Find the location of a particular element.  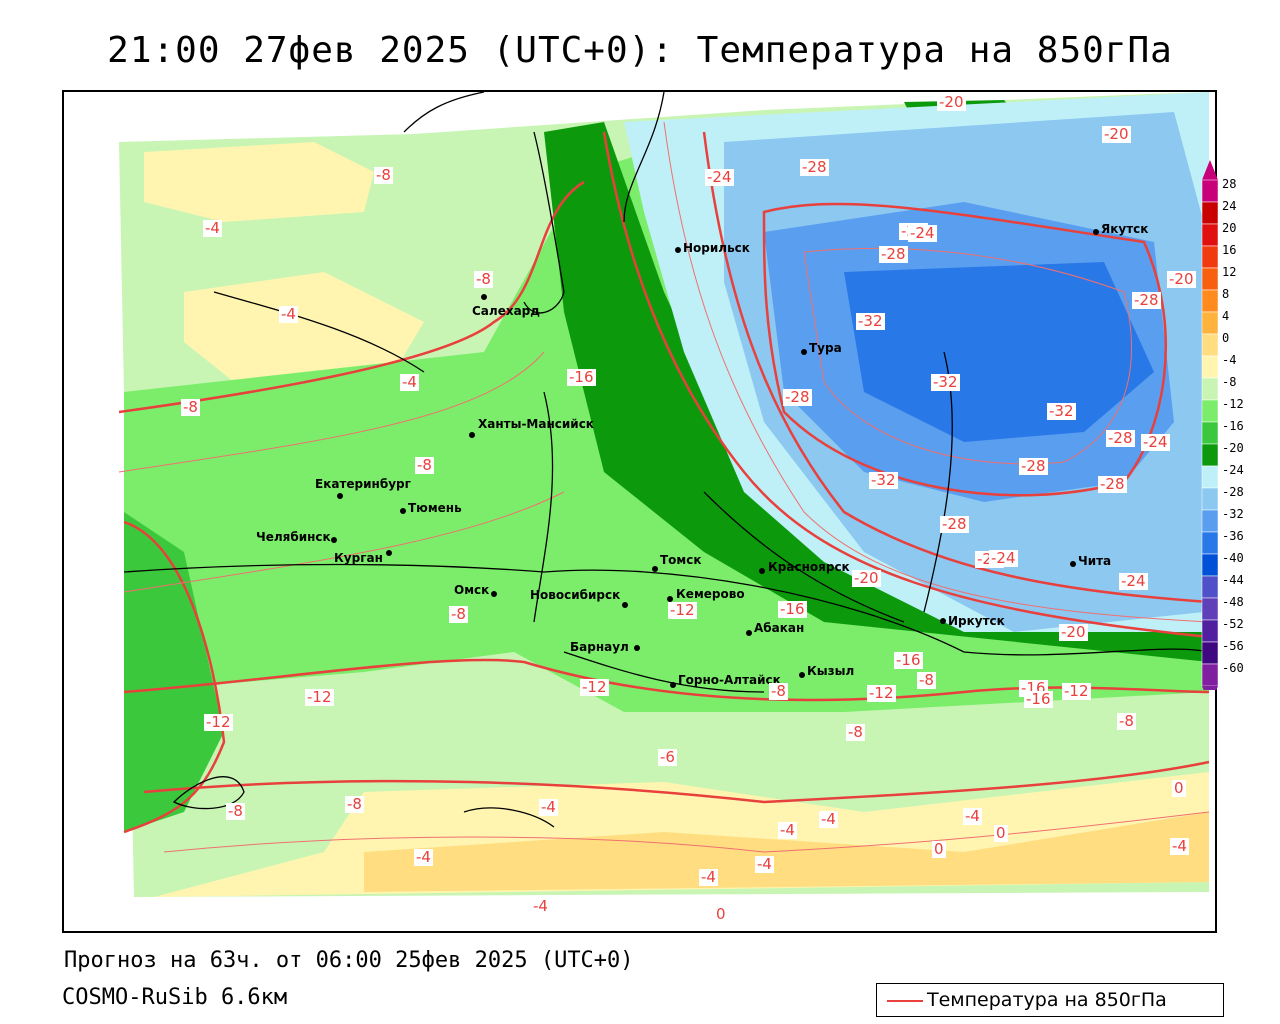

city-label-gorno-altaysk: Горно-Алтайск is located at coordinates (729, 680).